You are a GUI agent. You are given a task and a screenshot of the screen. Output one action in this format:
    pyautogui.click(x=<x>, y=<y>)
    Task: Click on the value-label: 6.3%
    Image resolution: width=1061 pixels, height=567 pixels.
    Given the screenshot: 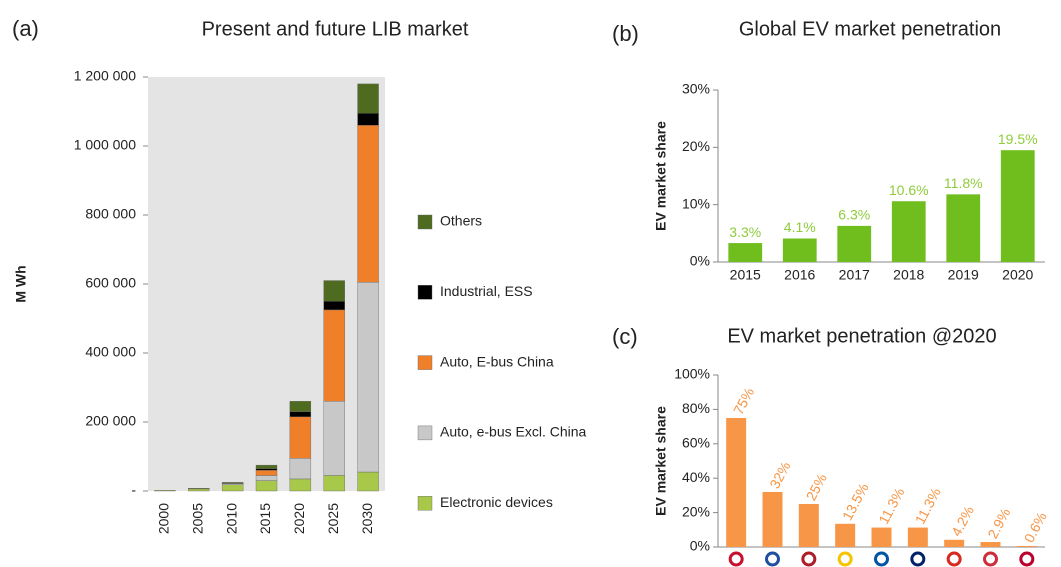 What is the action you would take?
    pyautogui.click(x=854, y=215)
    